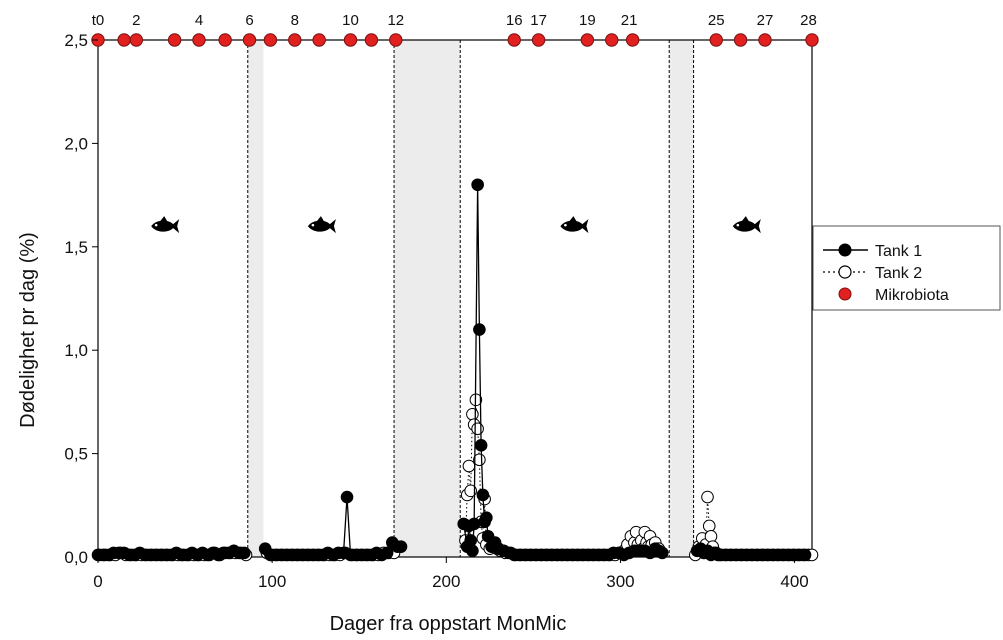  What do you see at coordinates (136, 20) in the screenshot?
I see `sample-label: 2` at bounding box center [136, 20].